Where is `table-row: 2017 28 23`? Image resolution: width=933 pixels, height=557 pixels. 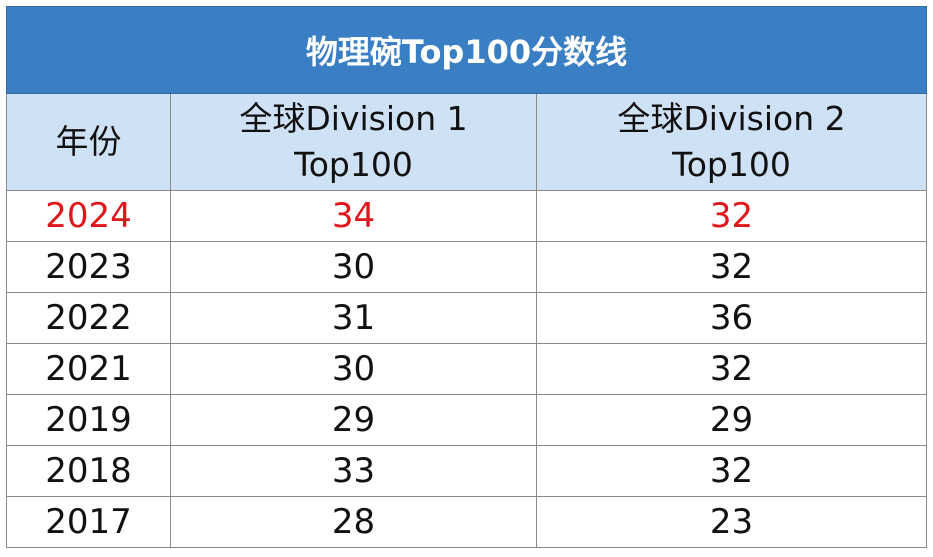
table-row: 2017 28 23 is located at coordinates (467, 522).